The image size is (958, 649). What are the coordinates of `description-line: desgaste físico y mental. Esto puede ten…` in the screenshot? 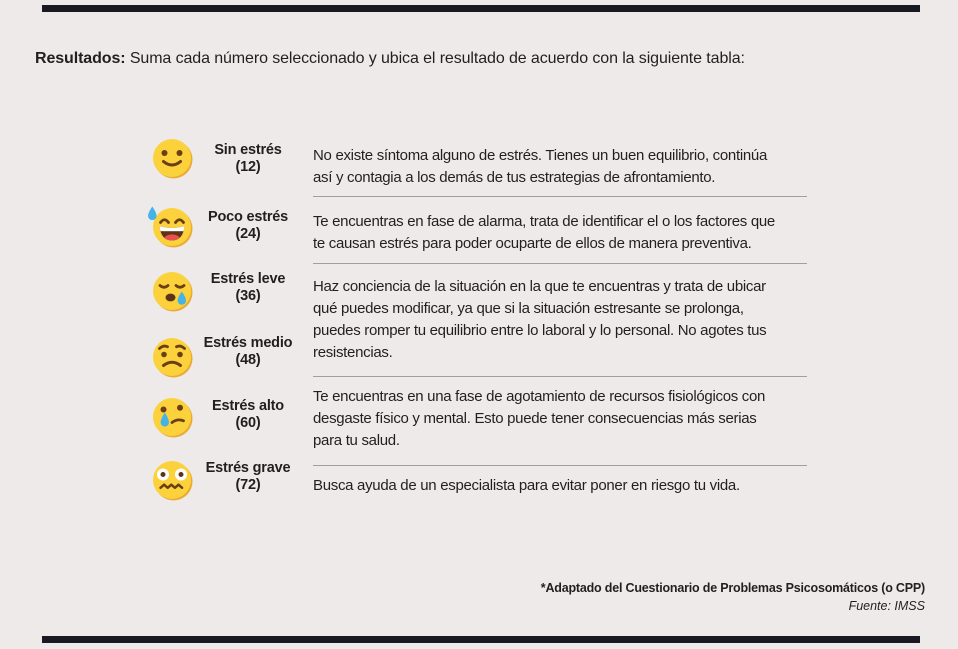 It's located at (535, 418).